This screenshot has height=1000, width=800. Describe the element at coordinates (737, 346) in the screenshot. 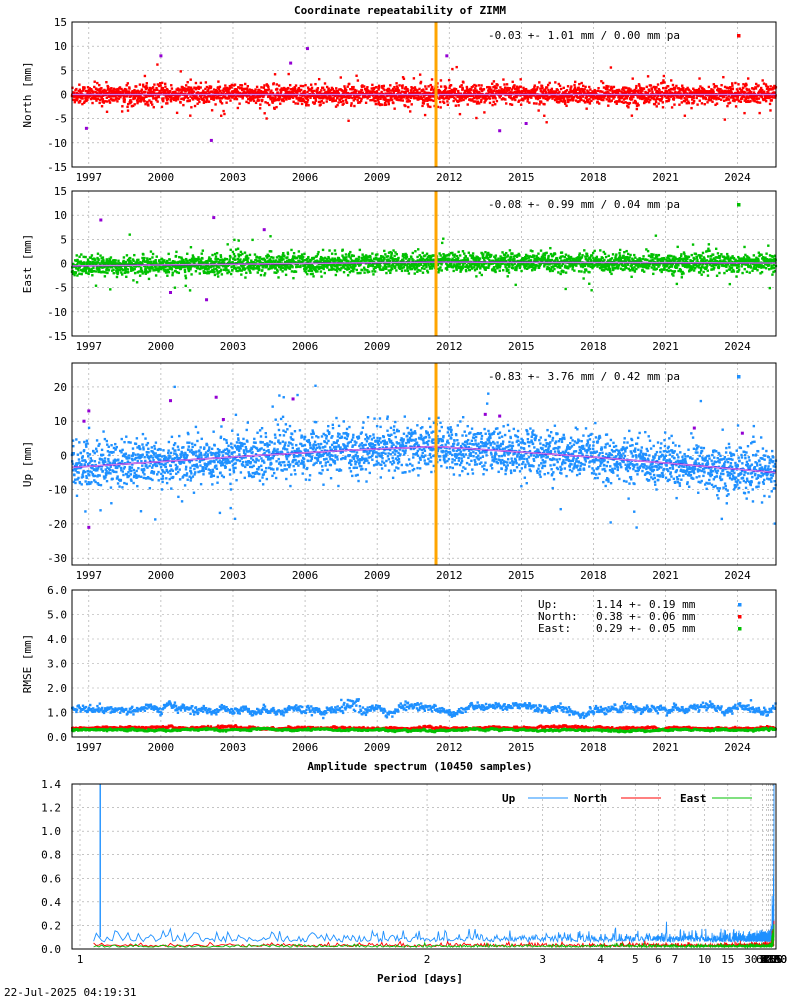

I see `east-xtick-label: 2024` at that location.